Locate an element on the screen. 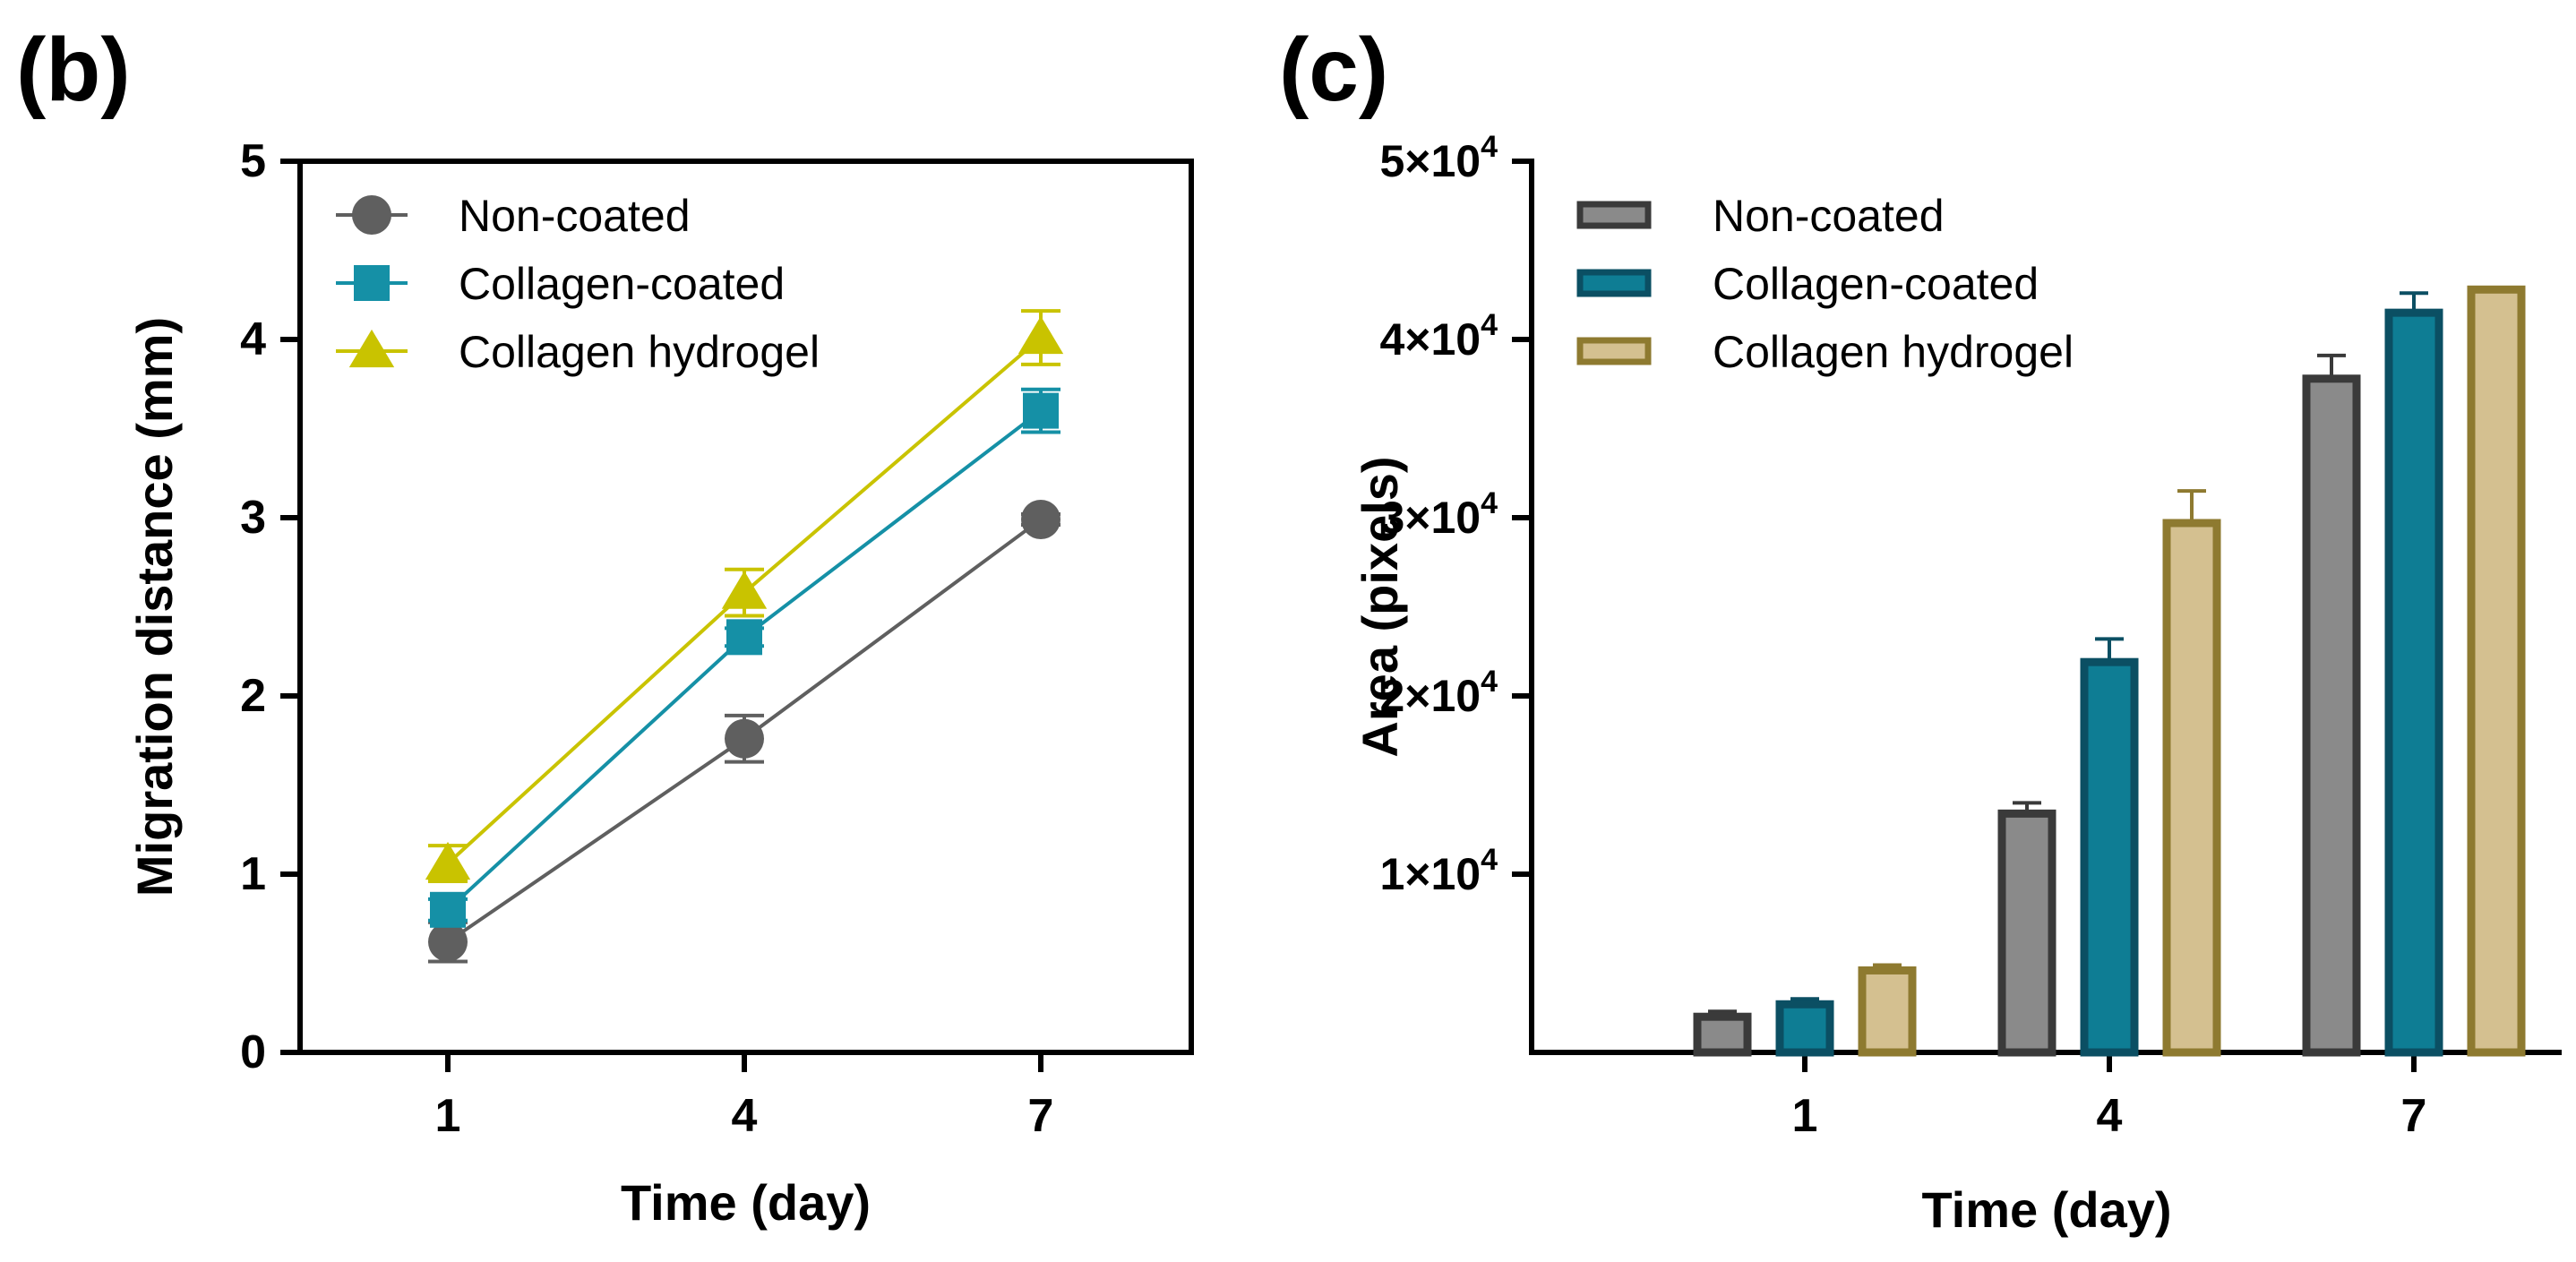 This screenshot has height=1262, width=2576. y-tick-label-base: 2×10 is located at coordinates (1430, 696).